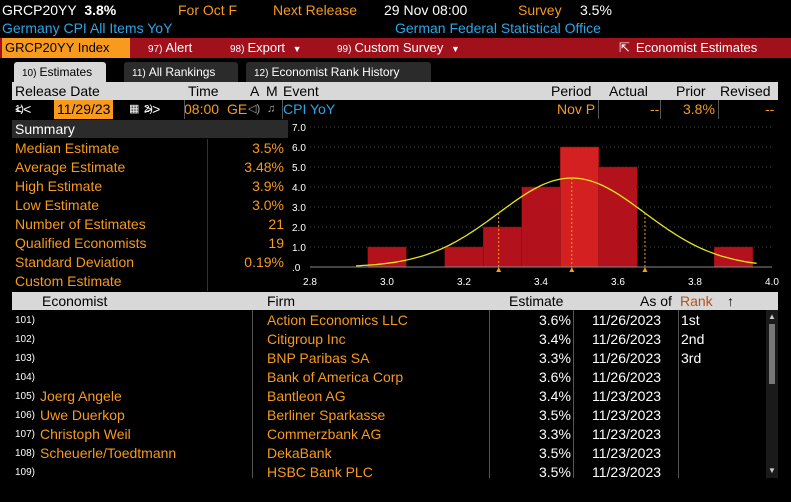  I want to click on summary-row-qualified: Qualified Economists 19, so click(150, 243).